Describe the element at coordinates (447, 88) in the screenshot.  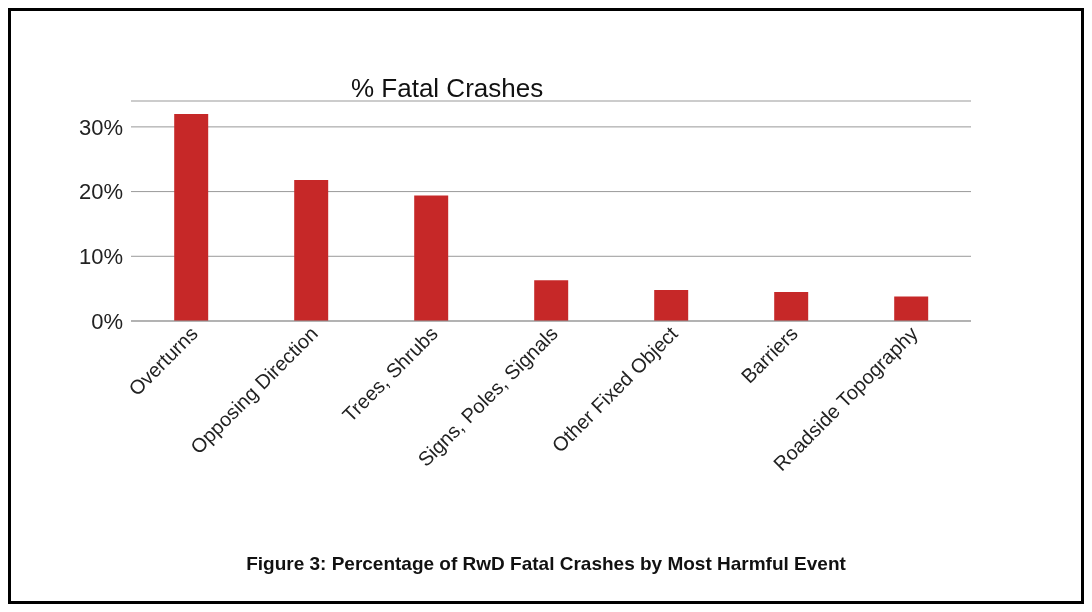
I see `chart-title: % Fatal Crashes` at that location.